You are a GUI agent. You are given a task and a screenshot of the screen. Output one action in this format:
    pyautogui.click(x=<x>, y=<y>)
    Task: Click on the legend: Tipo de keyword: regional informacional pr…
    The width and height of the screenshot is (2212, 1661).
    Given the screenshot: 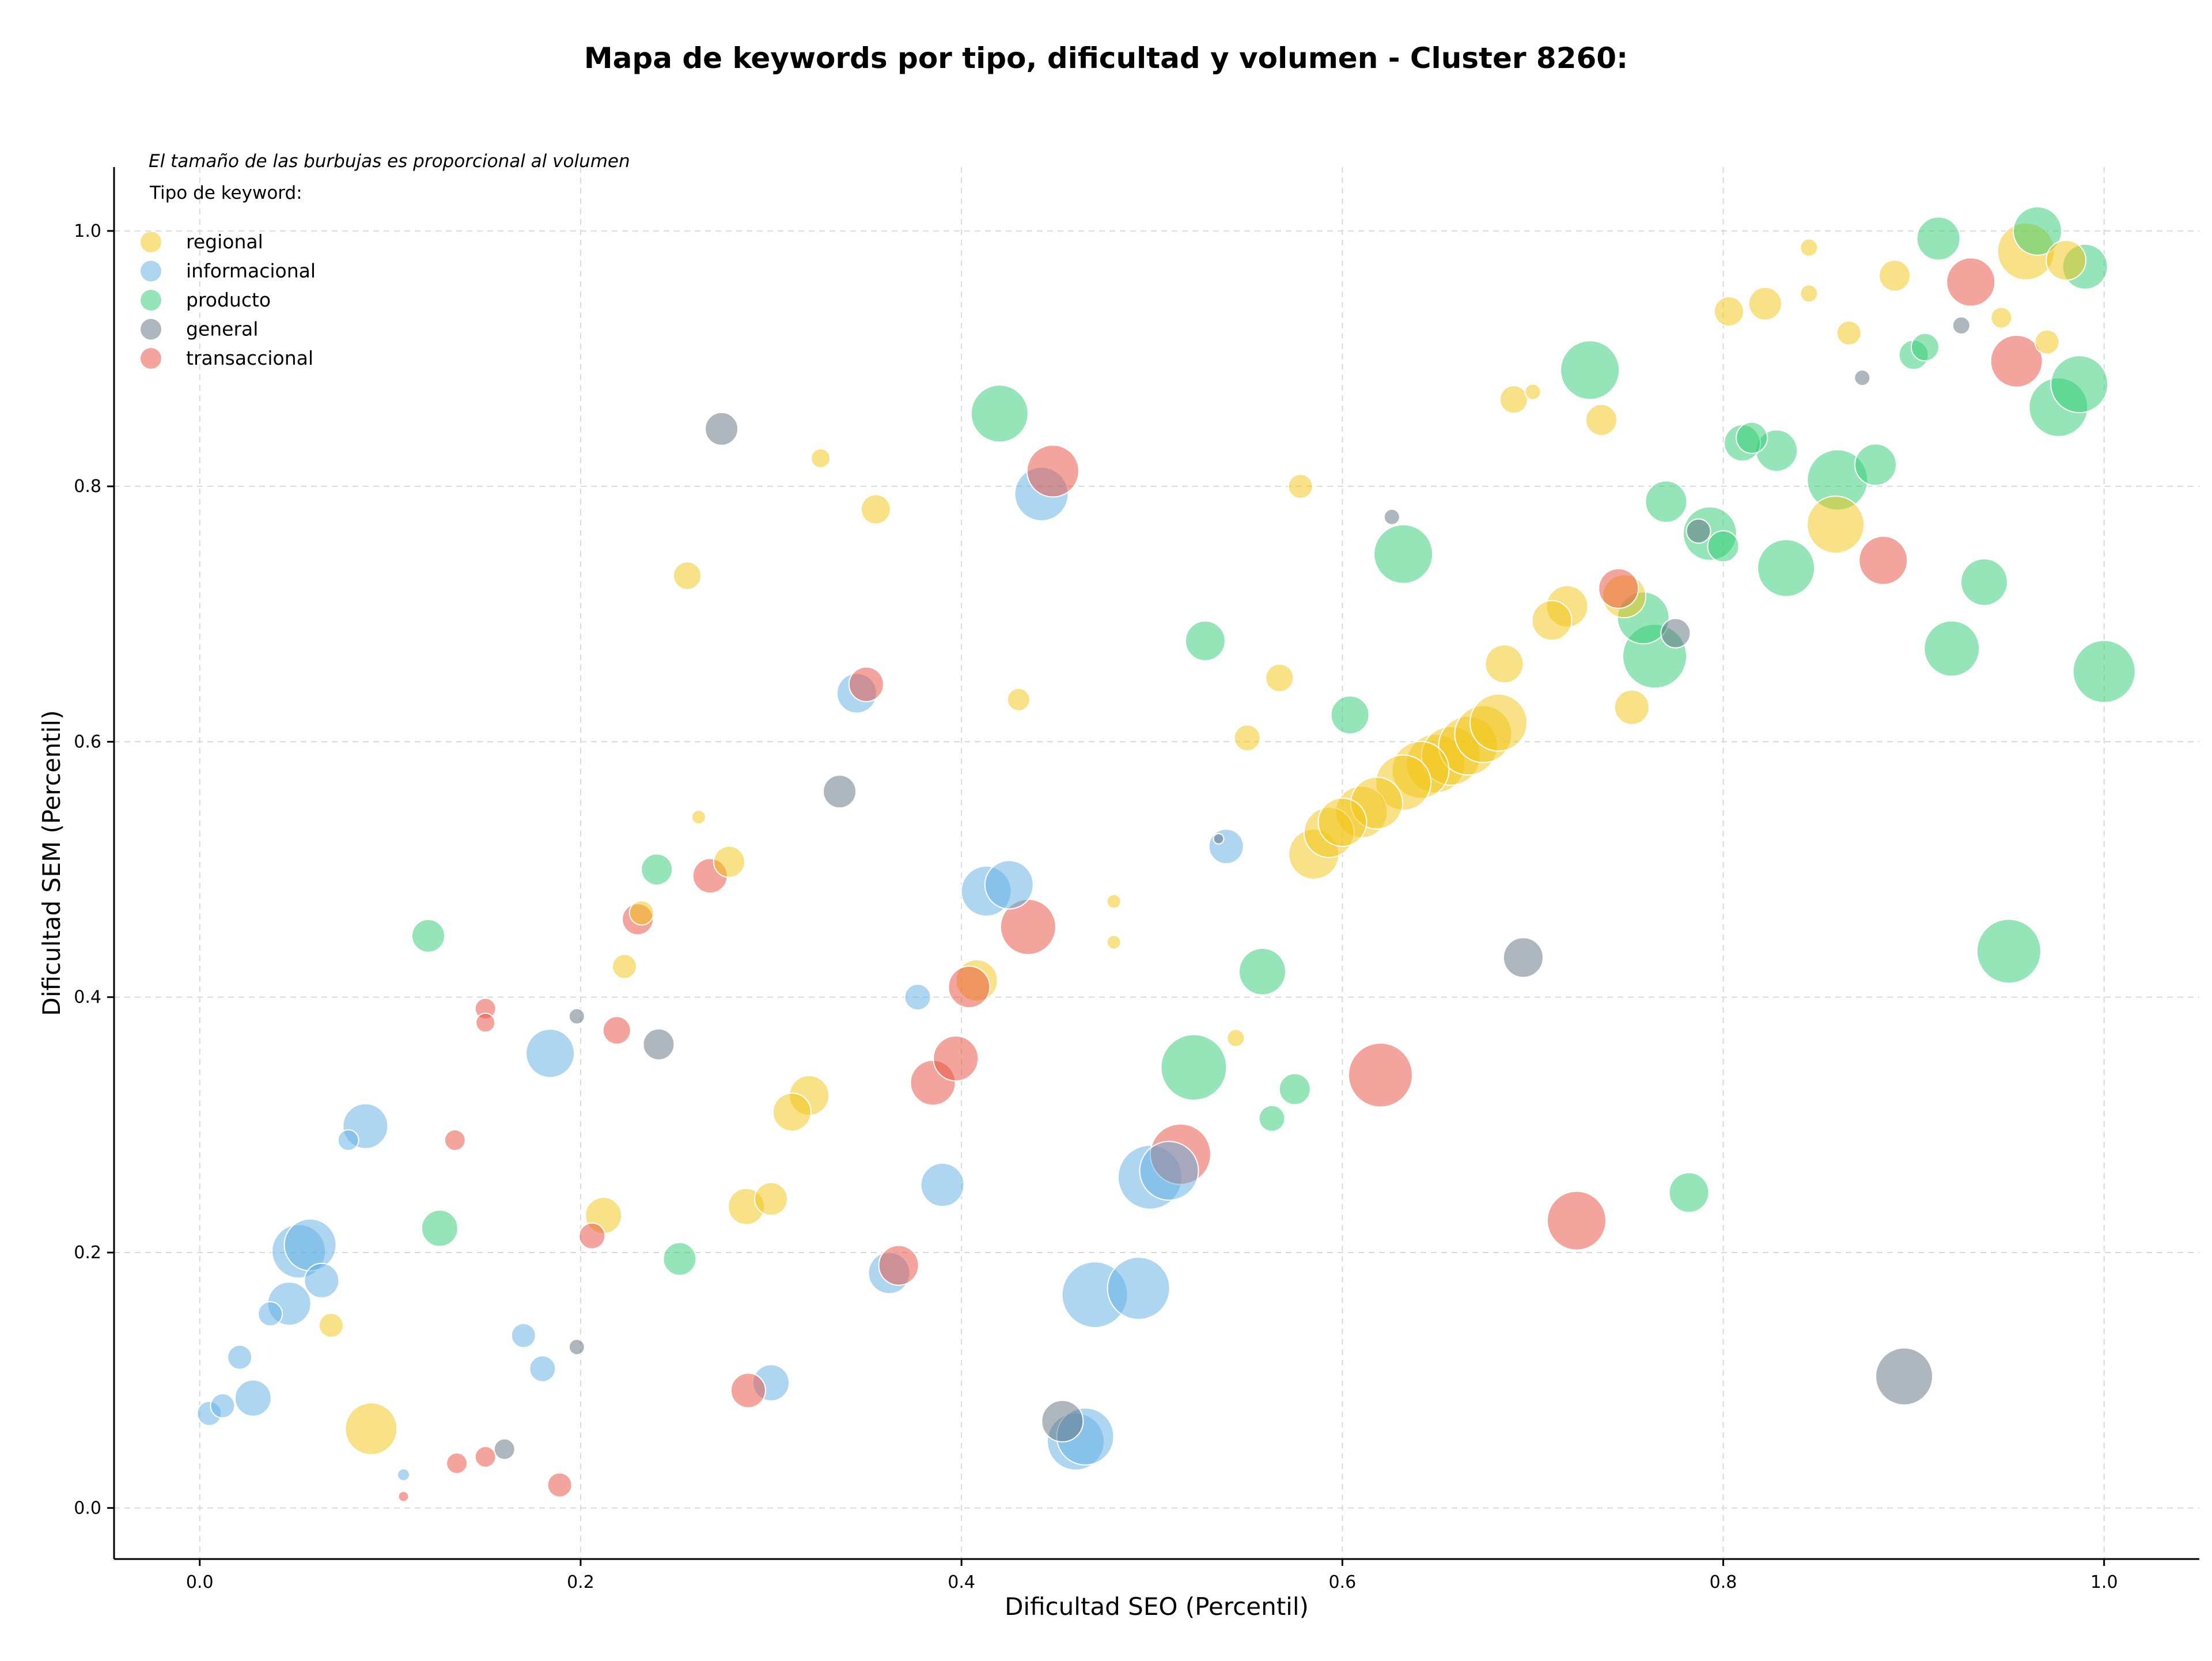 What is the action you would take?
    pyautogui.click(x=228, y=276)
    